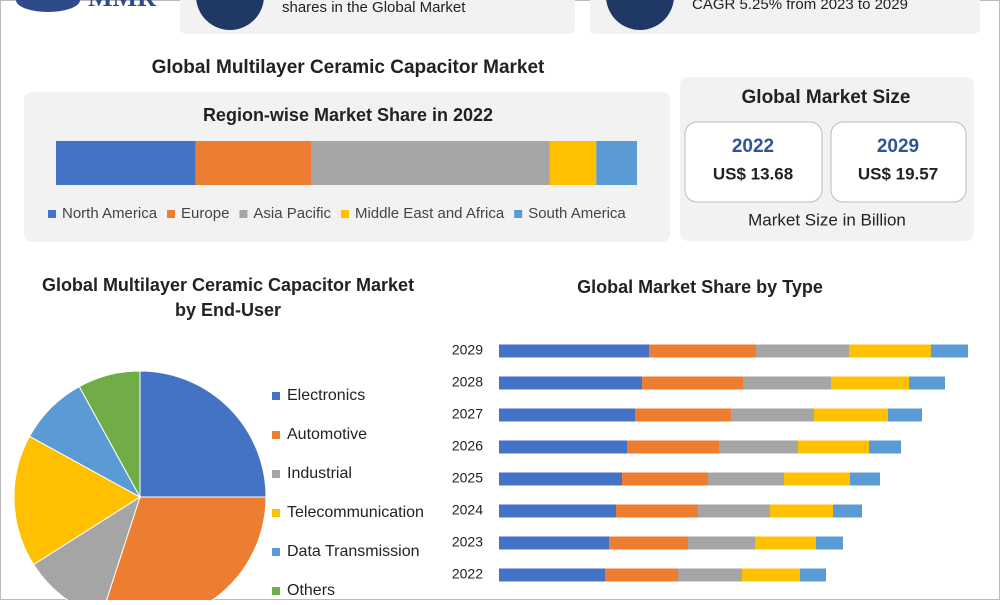  Describe the element at coordinates (348, 115) in the screenshot. I see `chart-title: Region-wise Market Share in 2022` at that location.